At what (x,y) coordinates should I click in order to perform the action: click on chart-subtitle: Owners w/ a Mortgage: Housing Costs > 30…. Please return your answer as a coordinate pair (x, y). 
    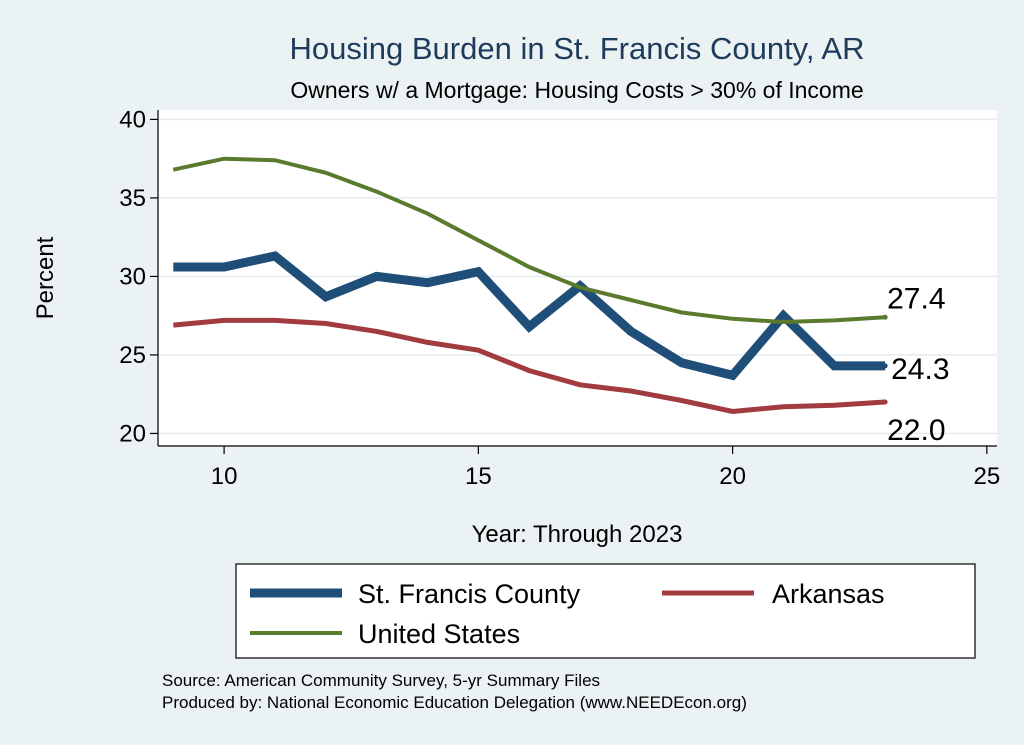
    Looking at the image, I should click on (576, 90).